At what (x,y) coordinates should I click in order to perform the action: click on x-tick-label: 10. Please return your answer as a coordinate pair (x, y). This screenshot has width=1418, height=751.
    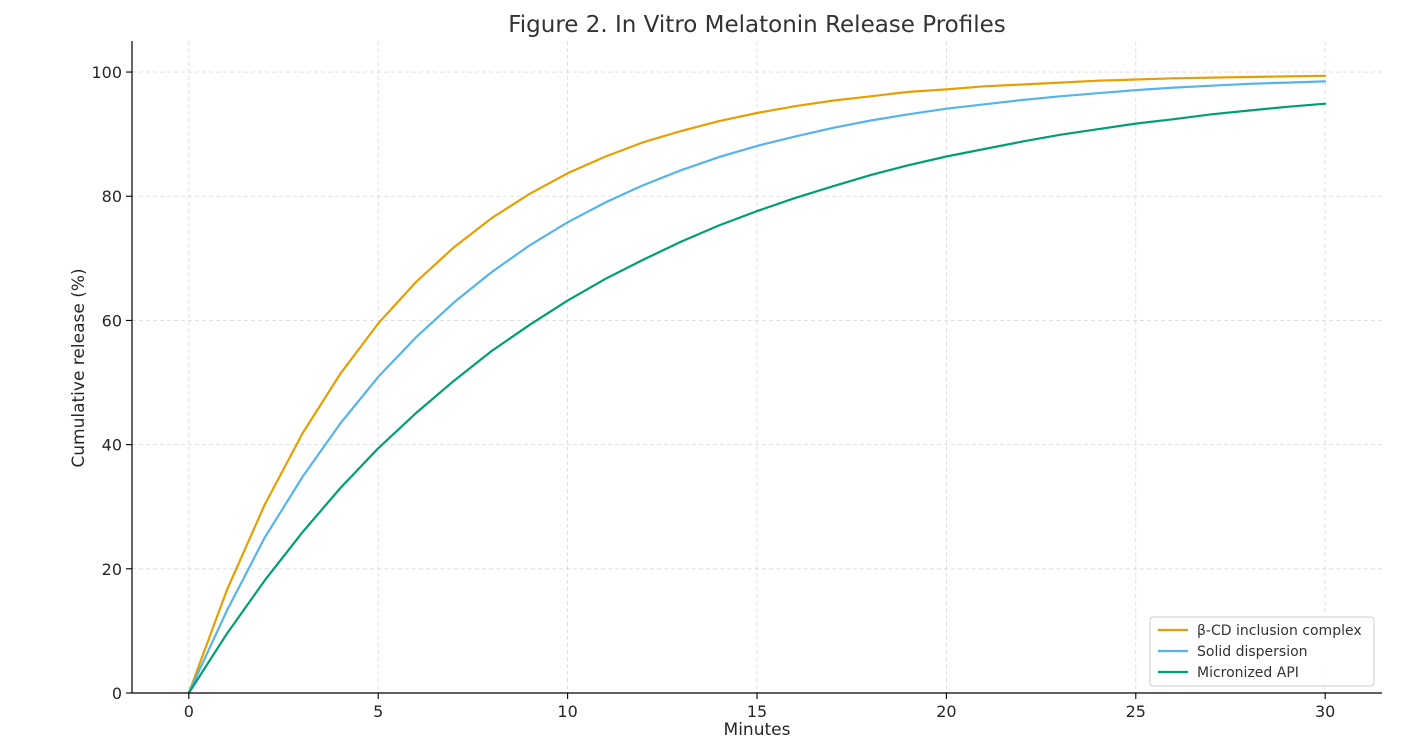
    Looking at the image, I should click on (567, 711).